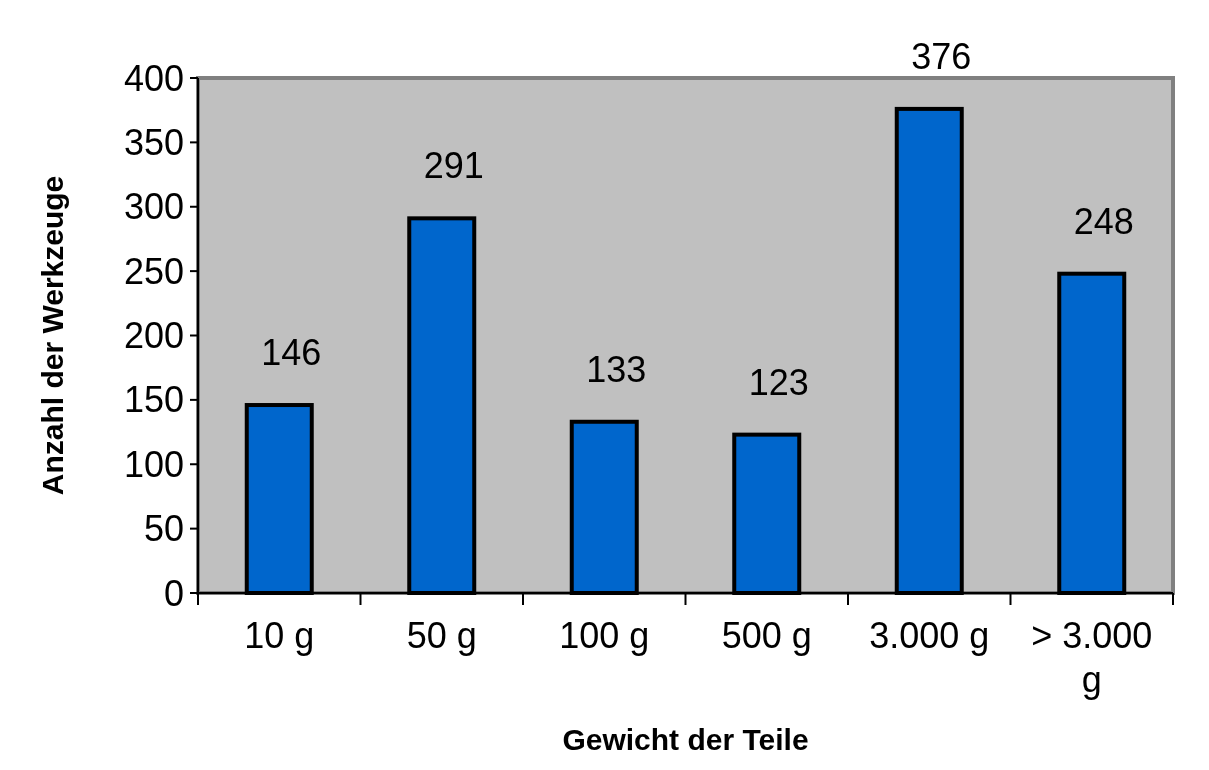 The height and width of the screenshot is (770, 1209). Describe the element at coordinates (941, 56) in the screenshot. I see `data-label: 376` at that location.